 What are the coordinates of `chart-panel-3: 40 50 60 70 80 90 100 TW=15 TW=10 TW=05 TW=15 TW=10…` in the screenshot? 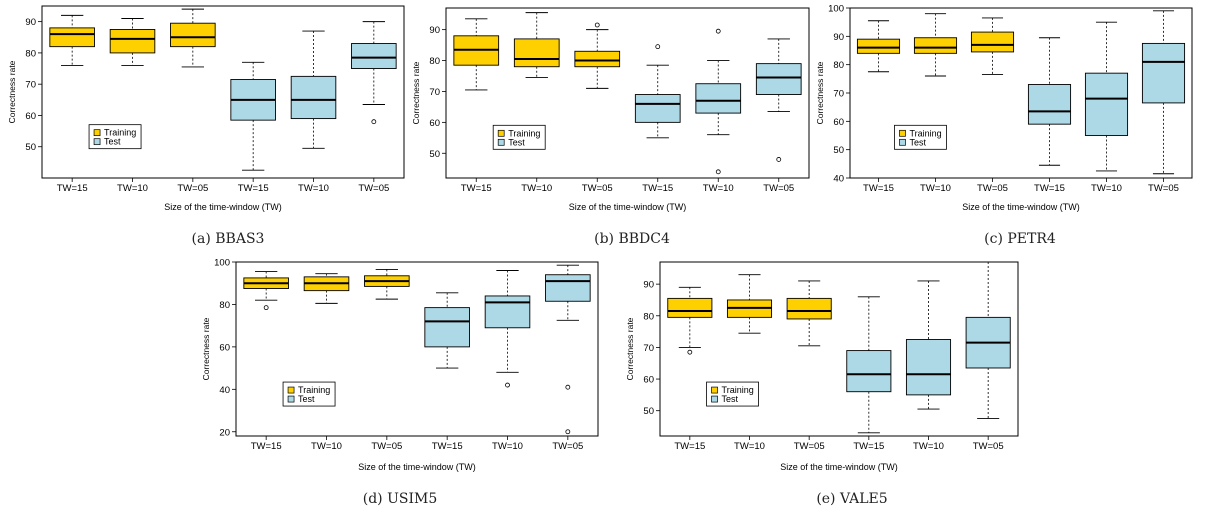 It's located at (1004, 125).